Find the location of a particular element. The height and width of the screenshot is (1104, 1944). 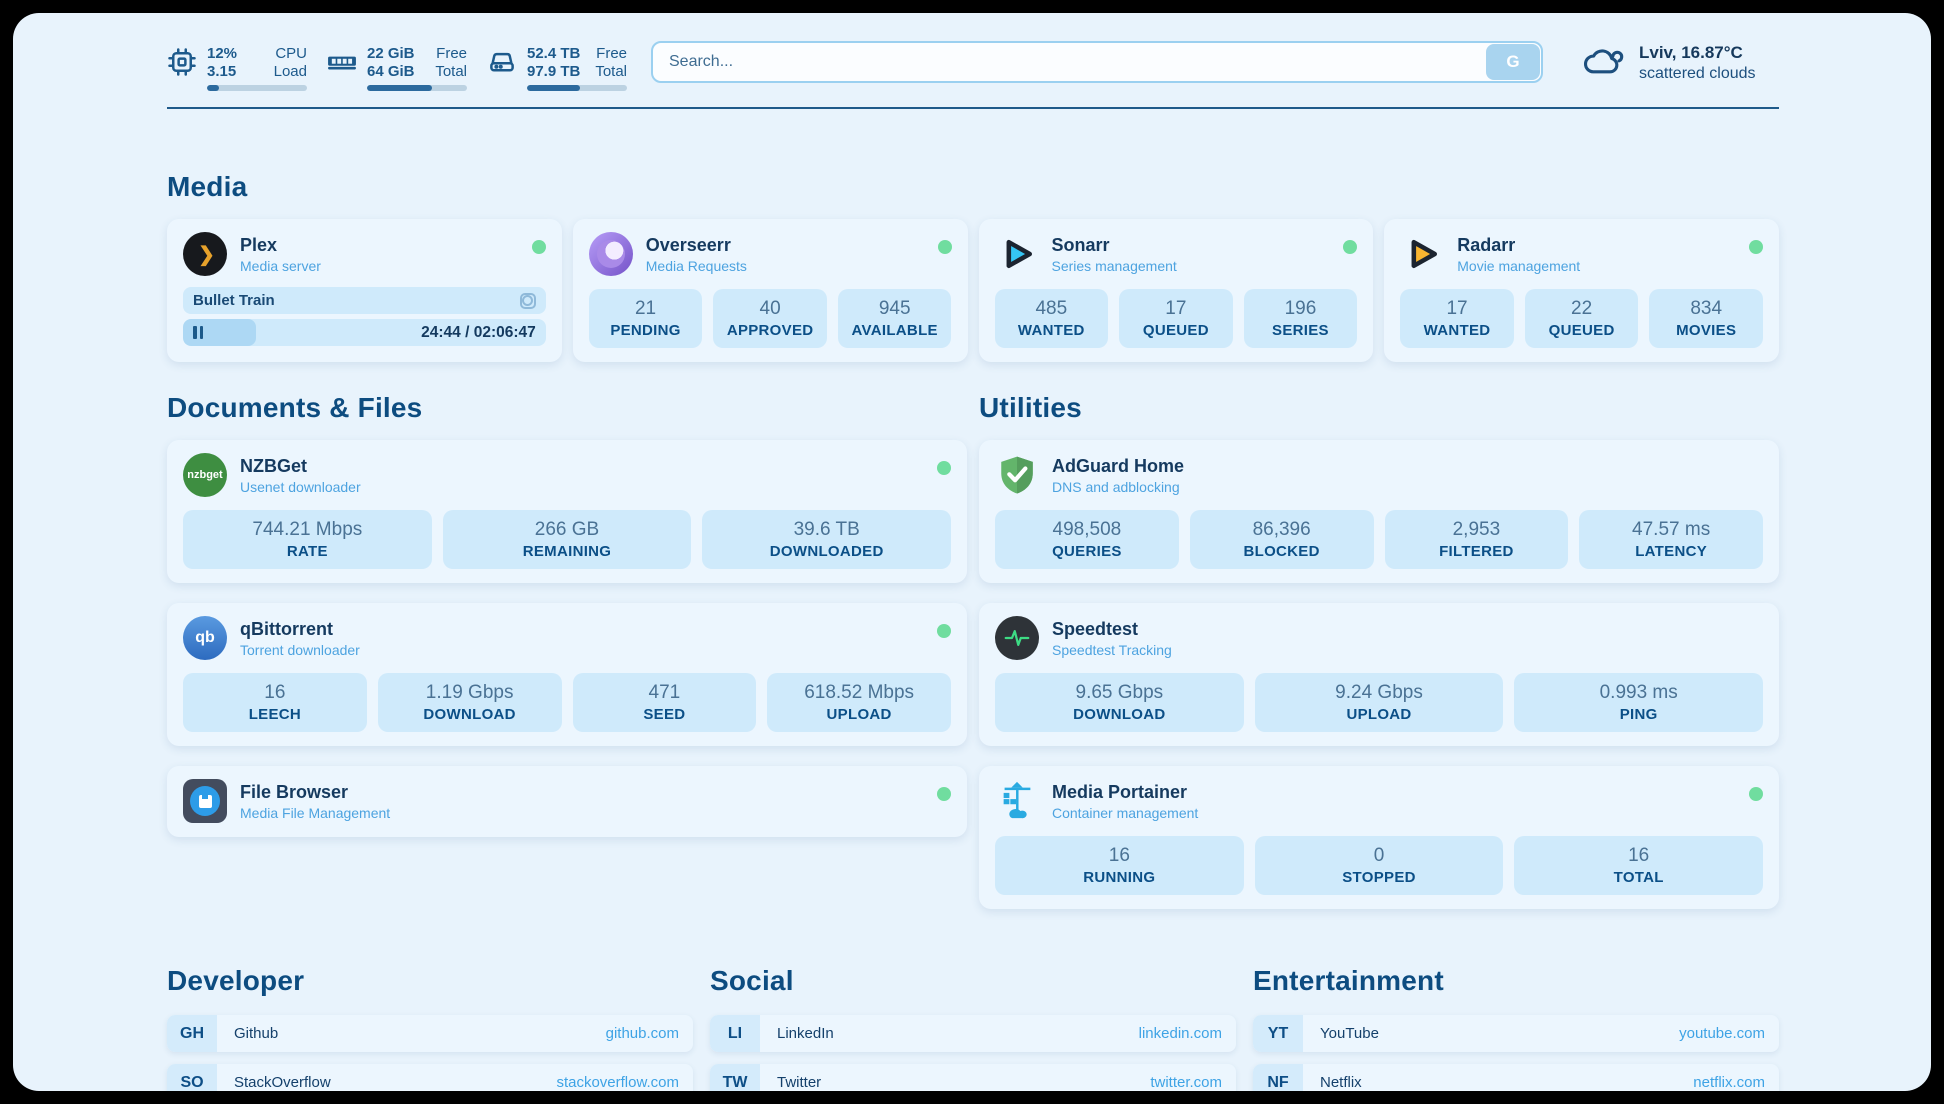

stat-box: 47.57 ms LATENCY is located at coordinates (1671, 539).